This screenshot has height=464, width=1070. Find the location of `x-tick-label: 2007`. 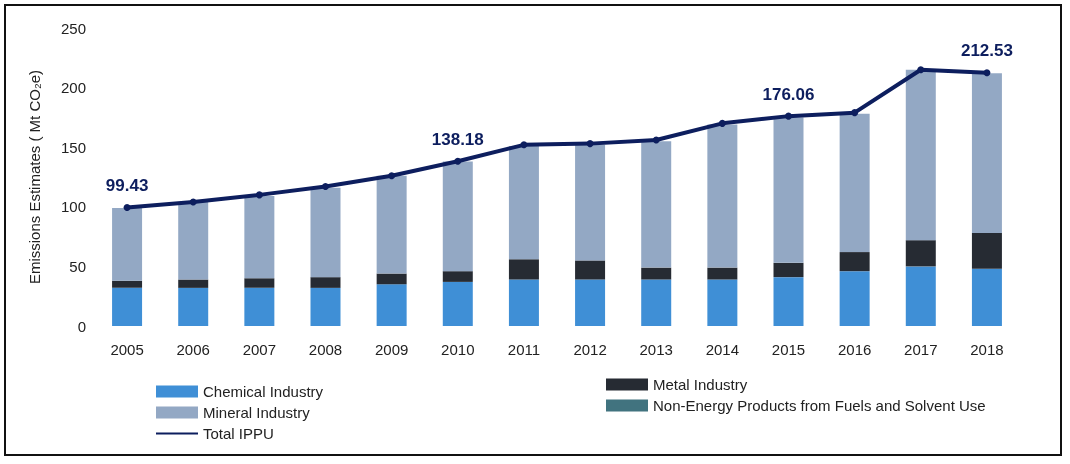

x-tick-label: 2007 is located at coordinates (259, 349).